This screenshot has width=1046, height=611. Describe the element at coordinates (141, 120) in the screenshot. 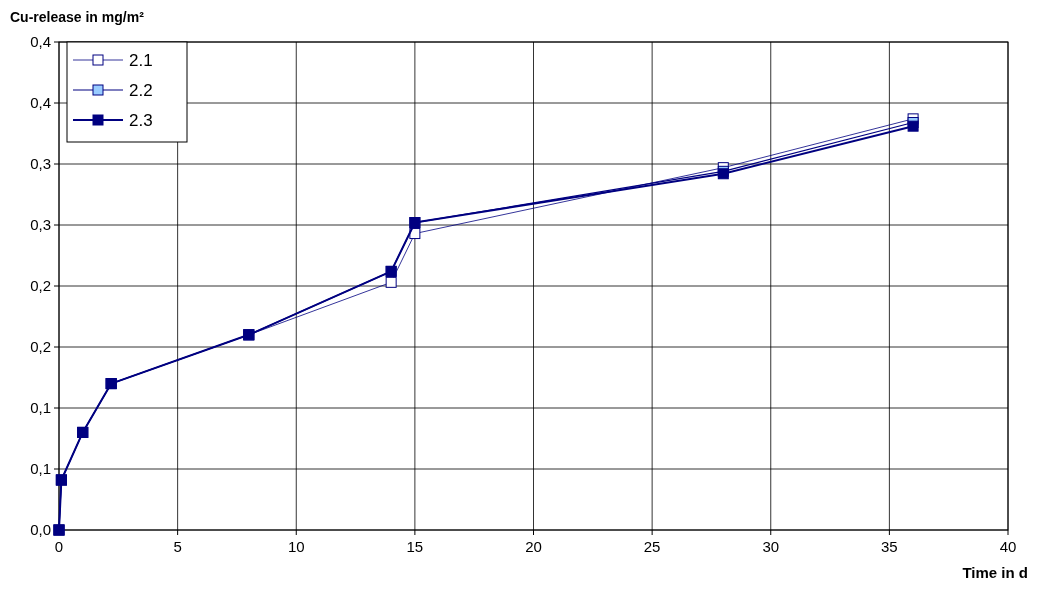

I see `legend-label: 2.3` at that location.